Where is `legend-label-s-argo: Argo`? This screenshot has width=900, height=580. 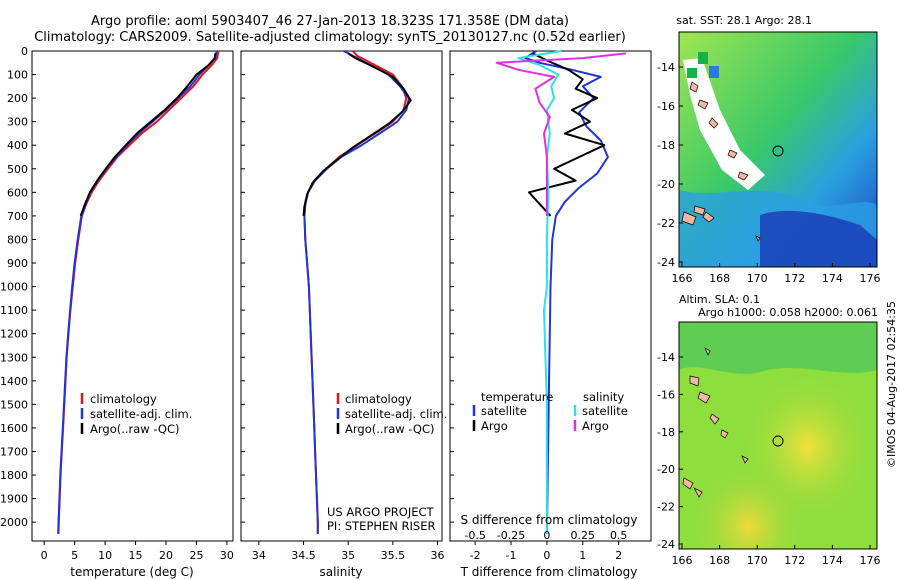
legend-label-s-argo: Argo is located at coordinates (595, 426).